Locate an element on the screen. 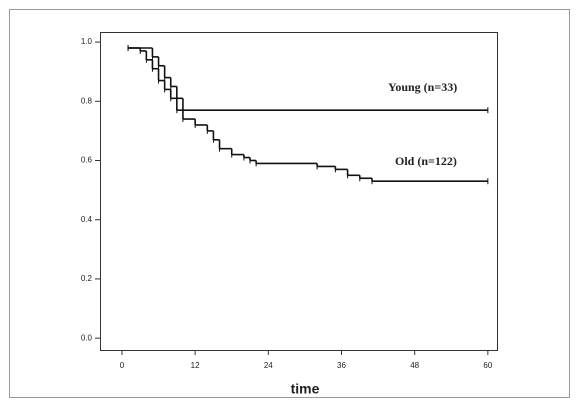 This screenshot has height=406, width=579. y-tick-label: 0.4 is located at coordinates (87, 219).